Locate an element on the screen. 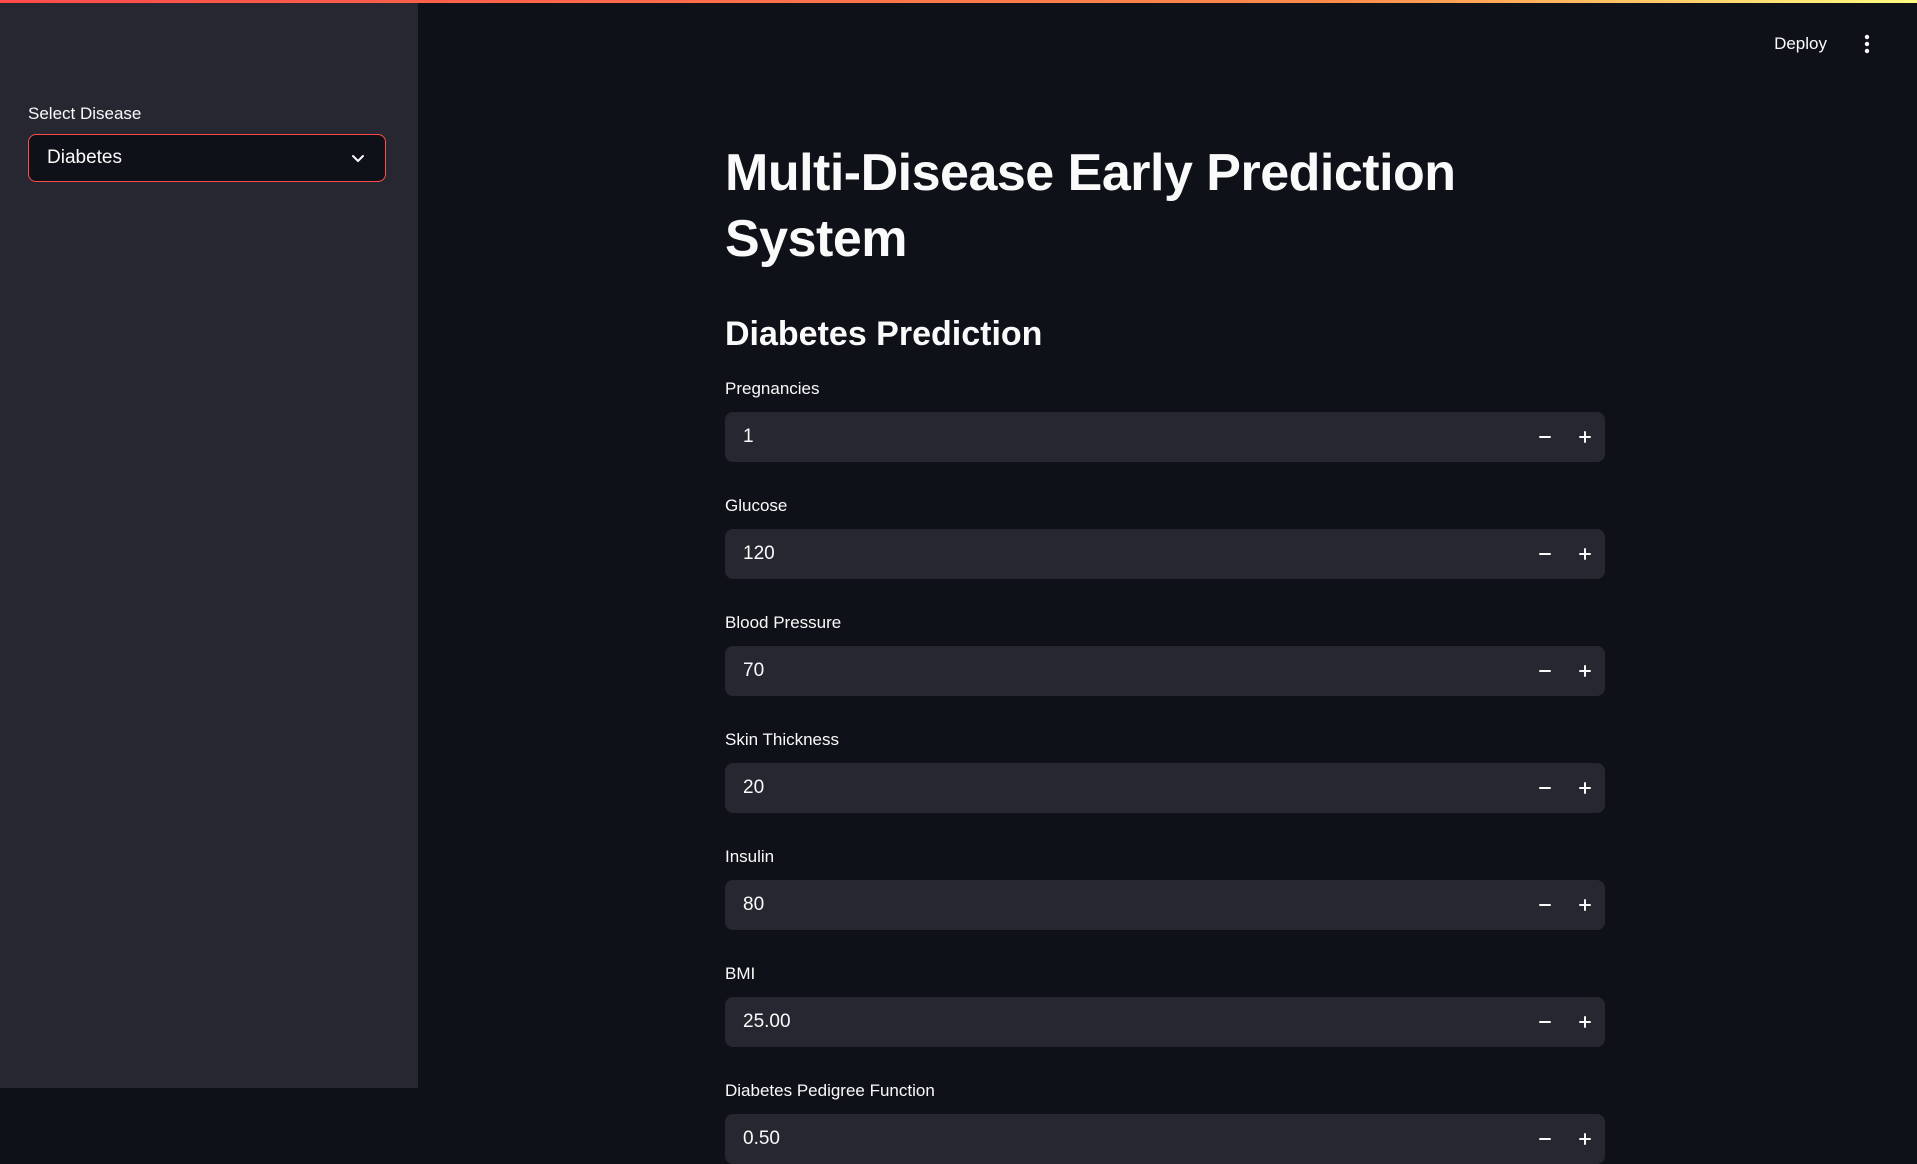 This screenshot has height=1164, width=1917. deploy-button: Deploy is located at coordinates (1800, 44).